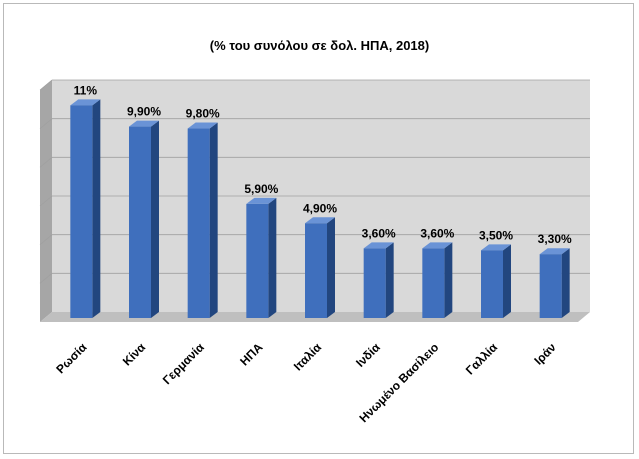 The image size is (639, 459). What do you see at coordinates (545, 354) in the screenshot?
I see `category-label: Ιράν` at bounding box center [545, 354].